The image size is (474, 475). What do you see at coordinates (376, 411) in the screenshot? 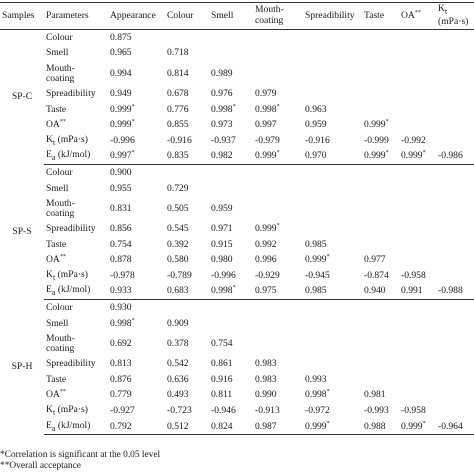
I see `correlation-cell: -0.993` at bounding box center [376, 411].